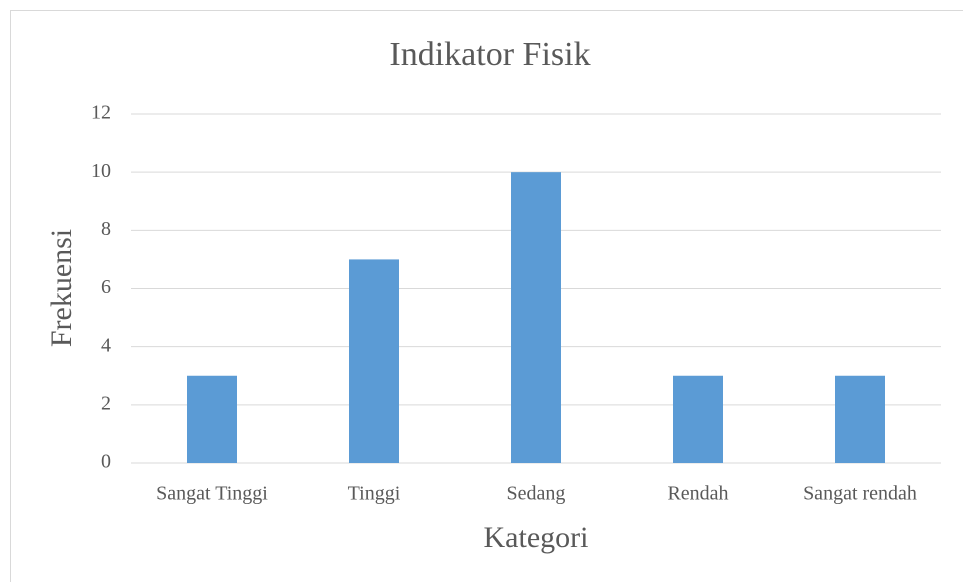 This screenshot has height=582, width=963. What do you see at coordinates (489, 54) in the screenshot?
I see `chart-title: Indikator Fisik` at bounding box center [489, 54].